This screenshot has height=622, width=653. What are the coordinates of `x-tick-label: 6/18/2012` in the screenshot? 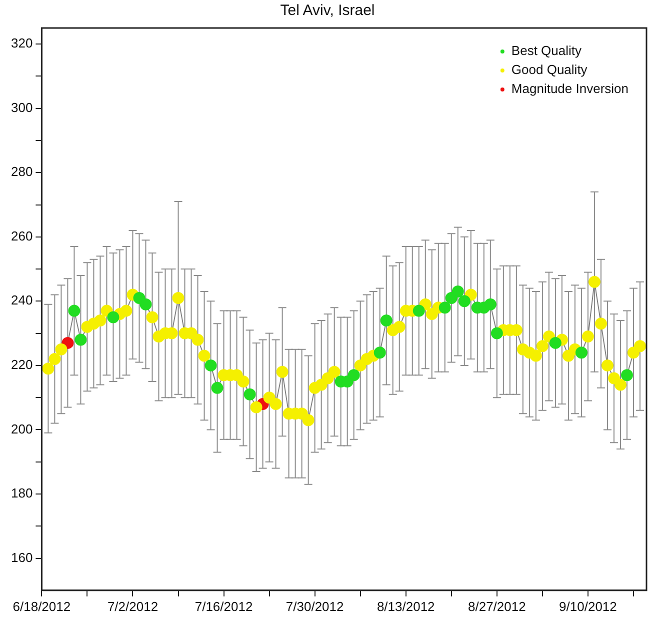 It's located at (41, 606).